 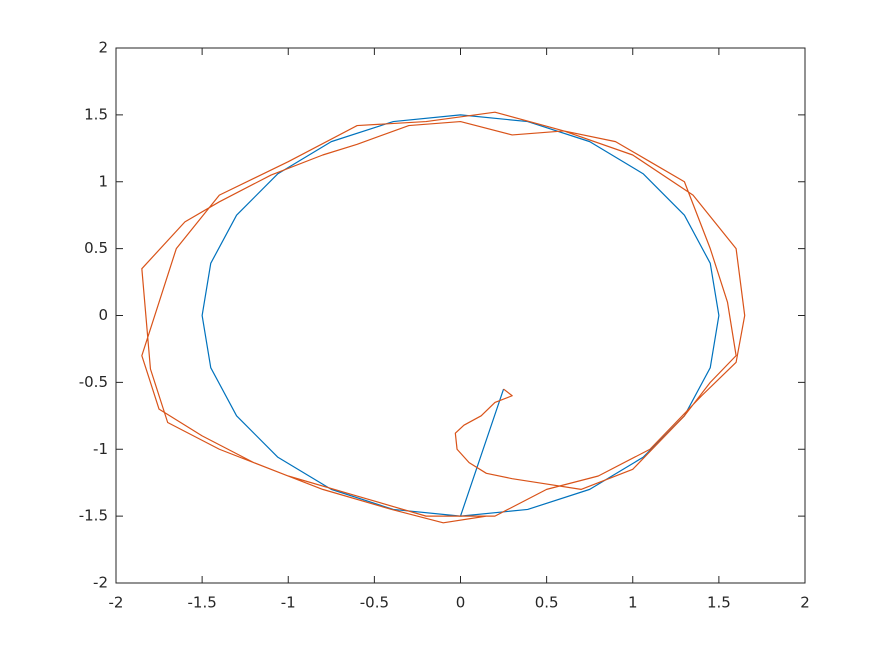 What do you see at coordinates (96, 114) in the screenshot?
I see `y-tick-label: 1.5` at bounding box center [96, 114].